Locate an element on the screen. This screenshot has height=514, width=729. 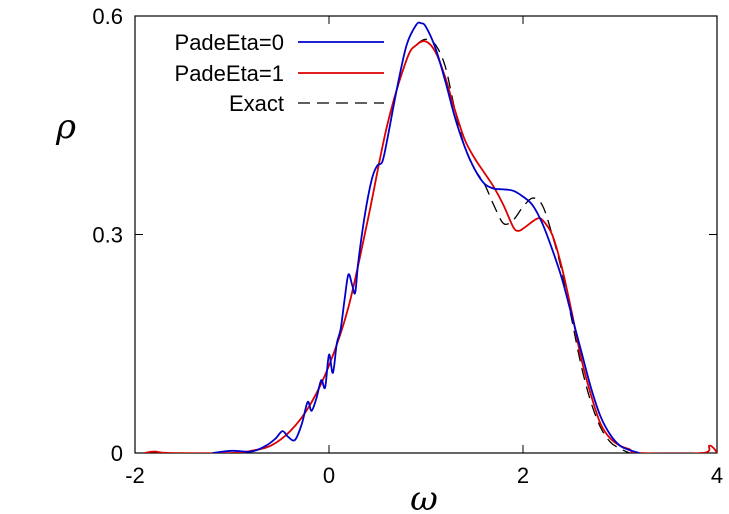
y-tick-label: 0 is located at coordinates (117, 453).